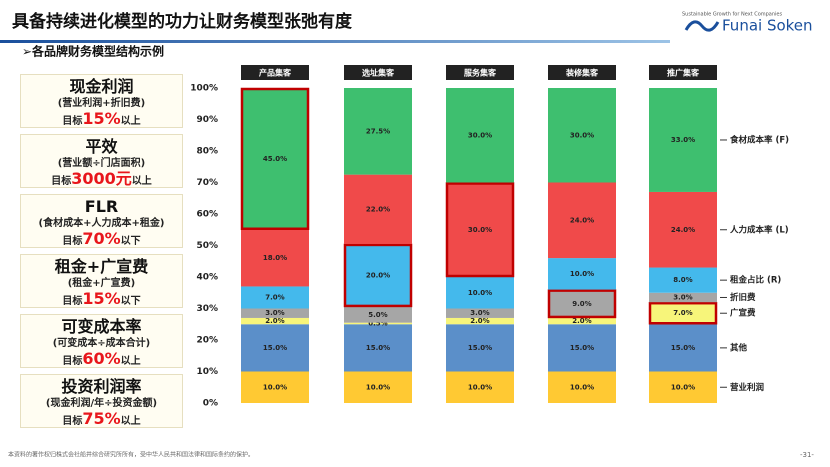 This screenshot has height=467, width=830. I want to click on target-value: 60%, so click(101, 358).